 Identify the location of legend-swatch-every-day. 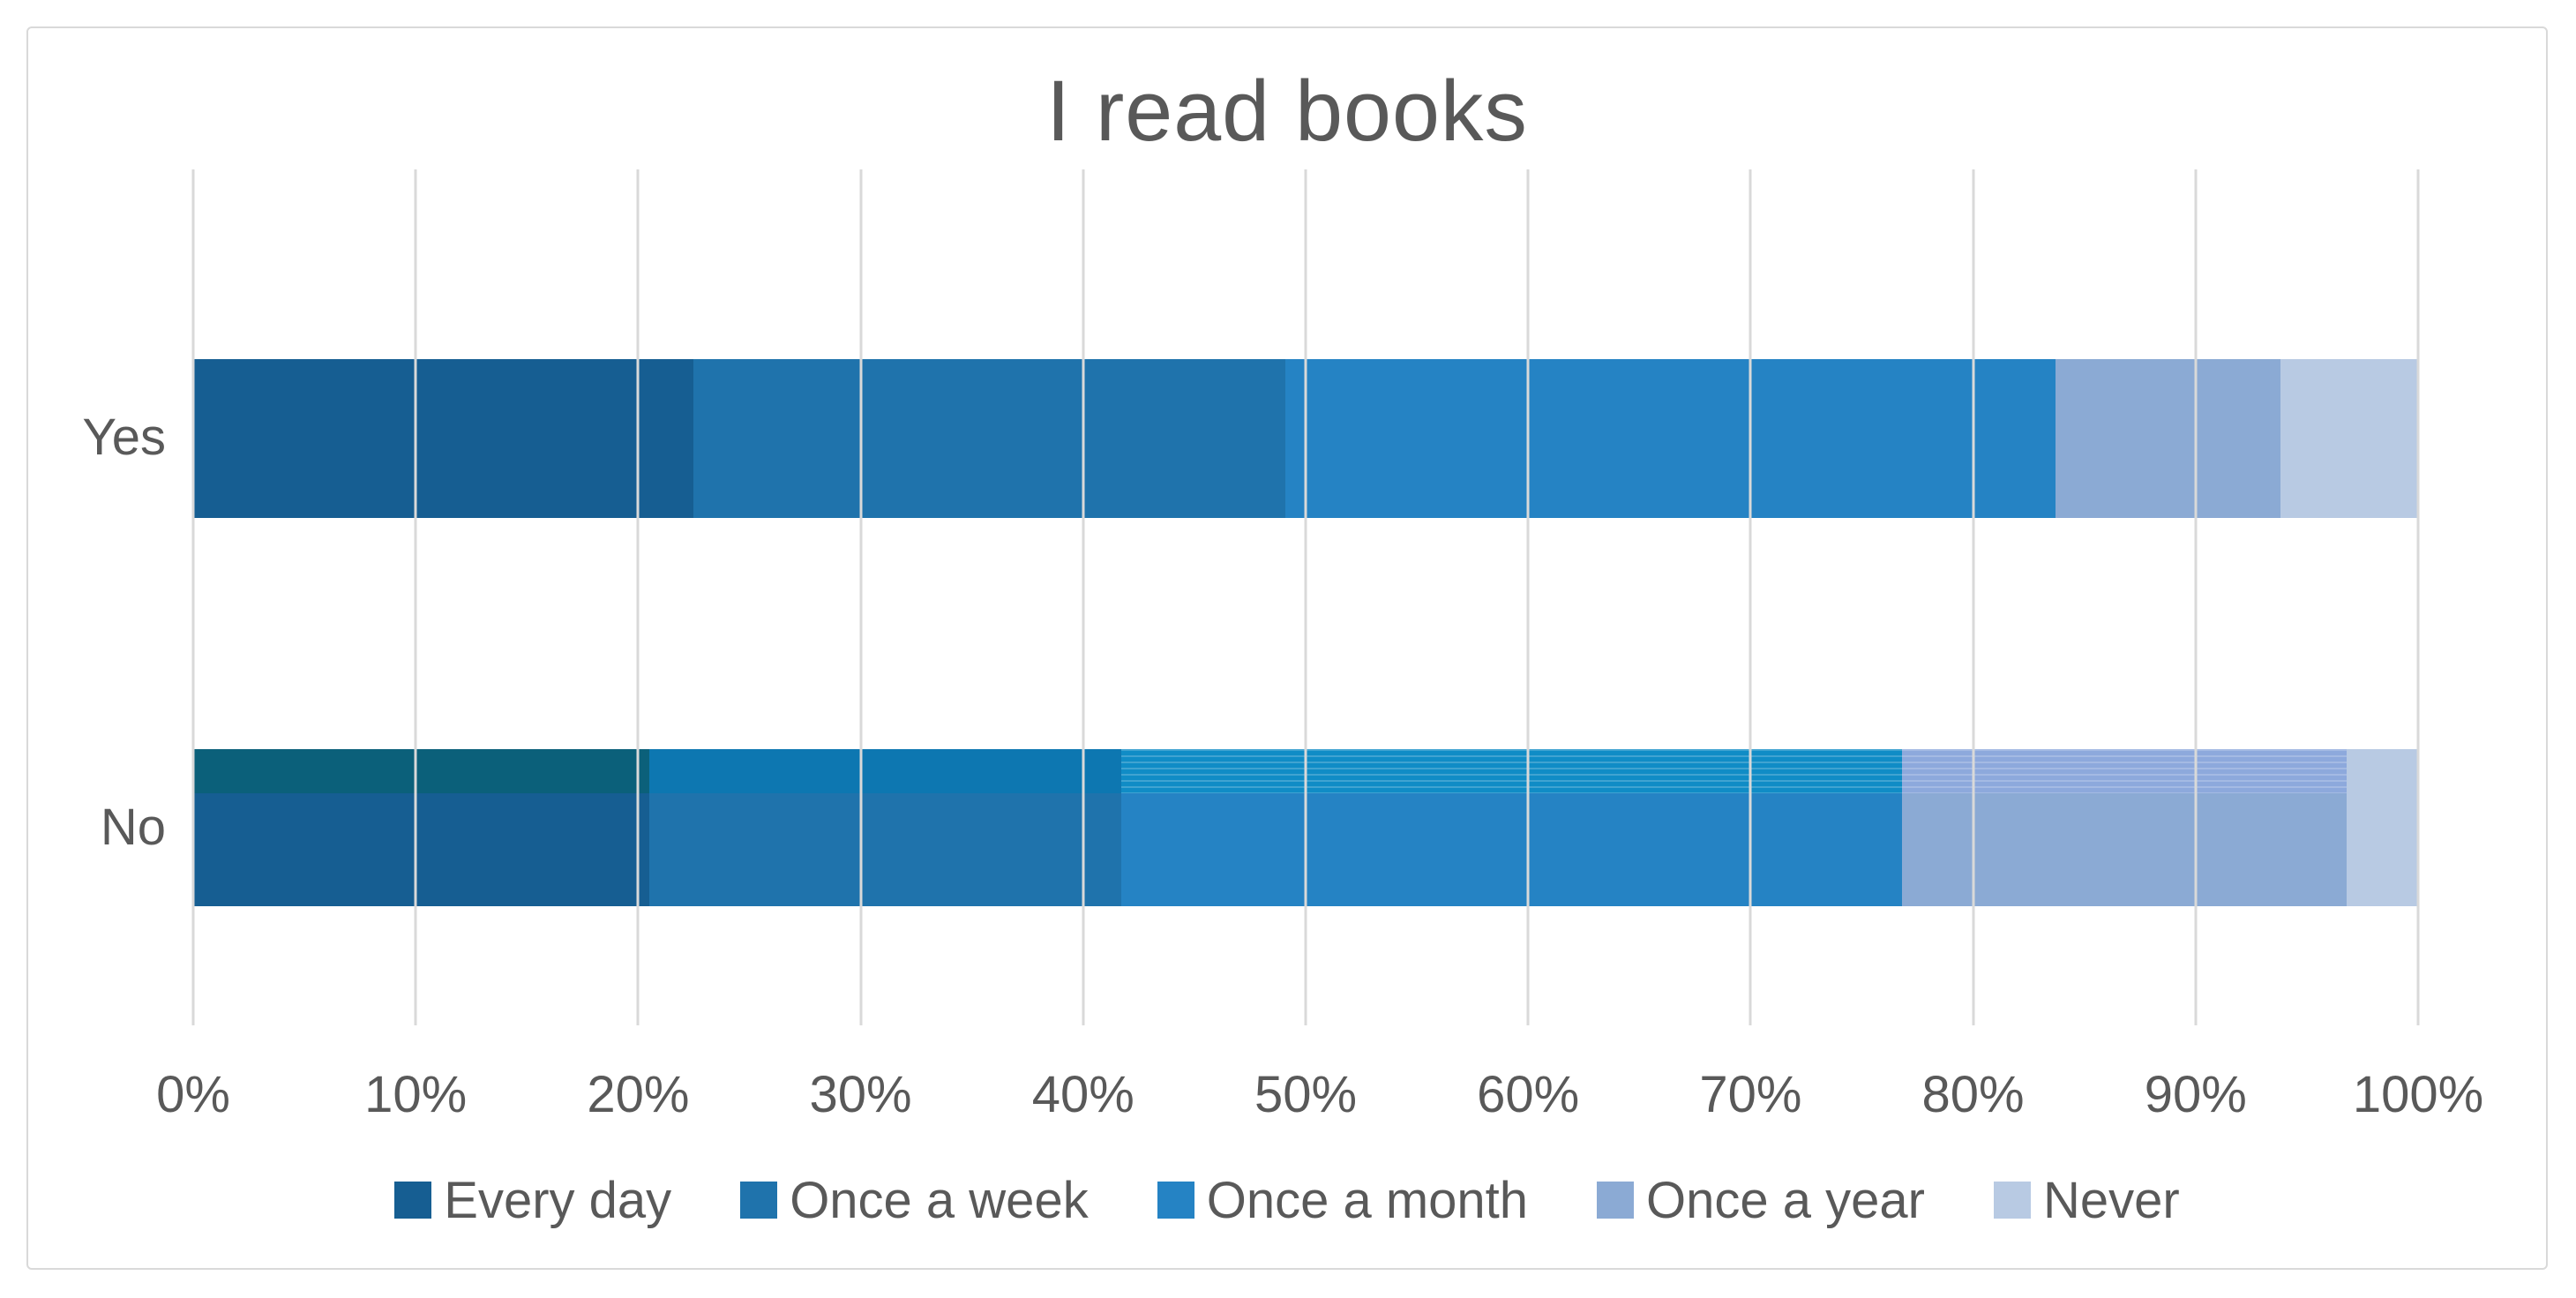
(413, 1200).